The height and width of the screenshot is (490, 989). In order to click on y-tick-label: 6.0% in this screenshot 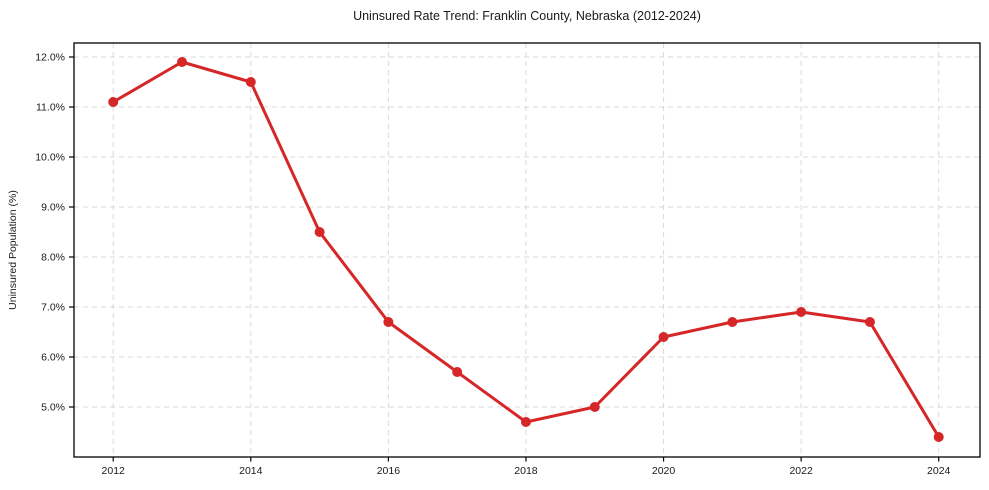, I will do `click(53, 358)`.